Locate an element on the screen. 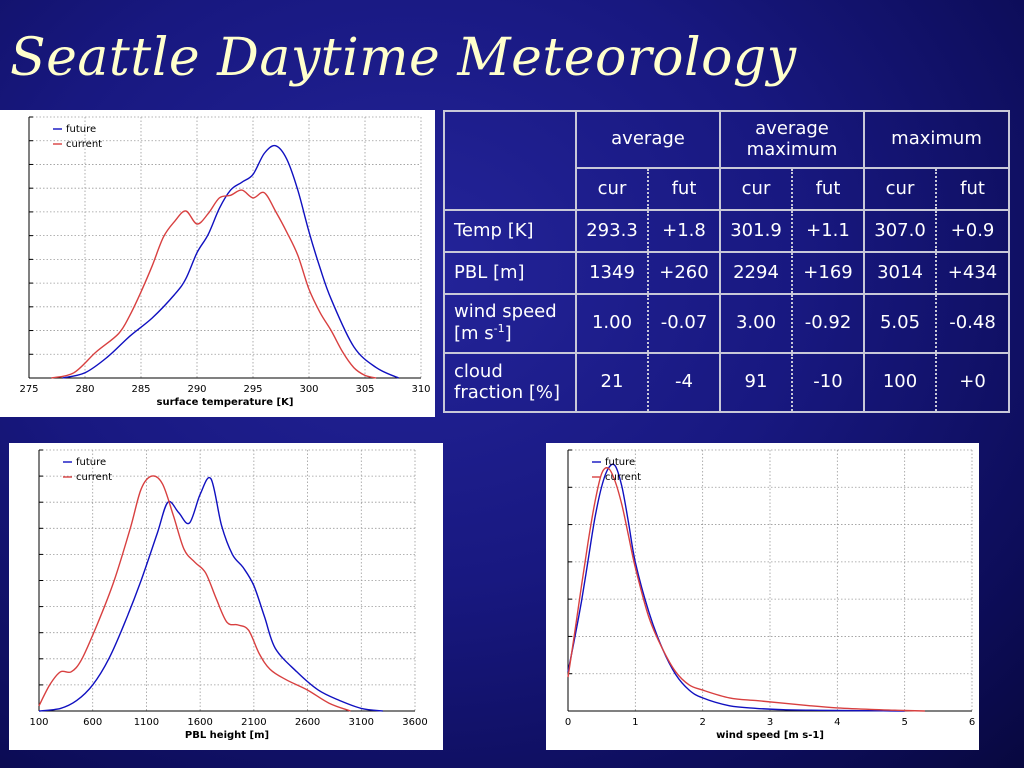 This screenshot has height=768, width=1024. group-header-average: average is located at coordinates (648, 139).